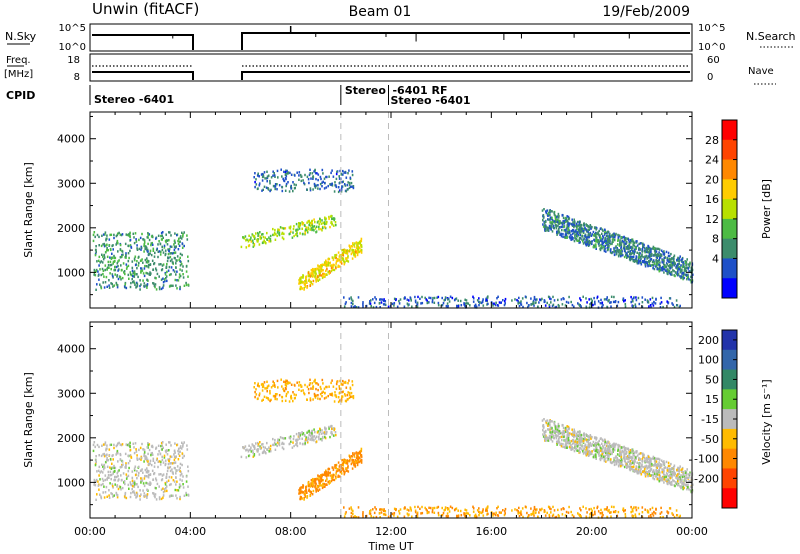  I want to click on freq-unit: [MHz], so click(18, 74).